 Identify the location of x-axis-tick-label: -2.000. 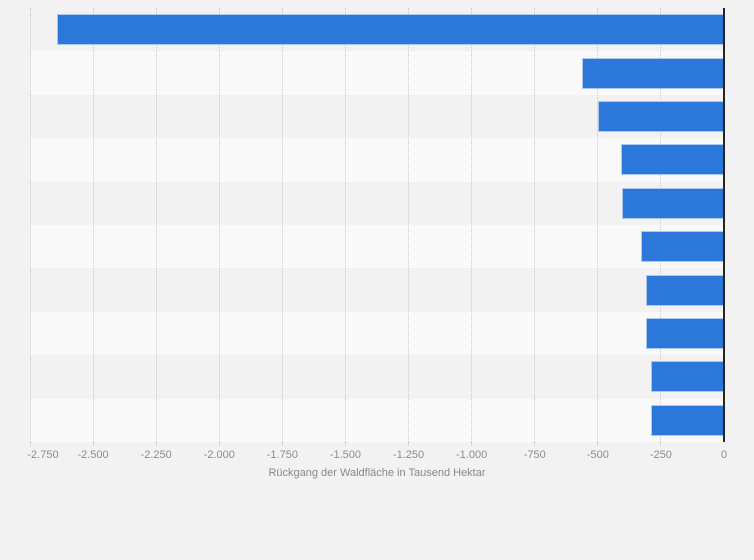
(219, 455).